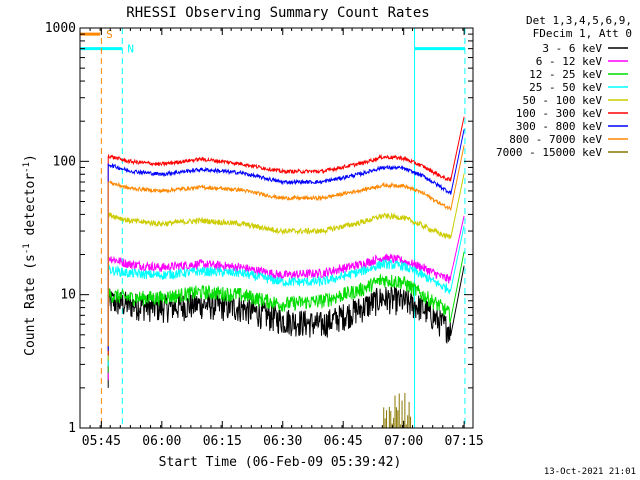 Image resolution: width=640 pixels, height=480 pixels. What do you see at coordinates (559, 113) in the screenshot?
I see `legend-label: 100 - 300 keV` at bounding box center [559, 113].